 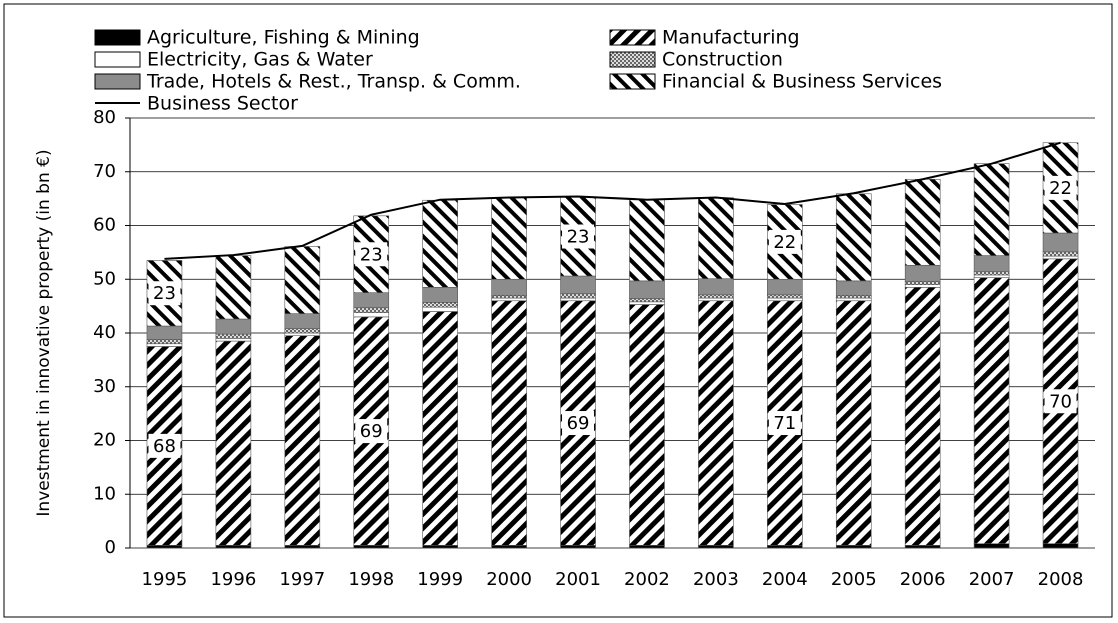 What do you see at coordinates (1061, 579) in the screenshot?
I see `x-tick-label: 2008` at bounding box center [1061, 579].